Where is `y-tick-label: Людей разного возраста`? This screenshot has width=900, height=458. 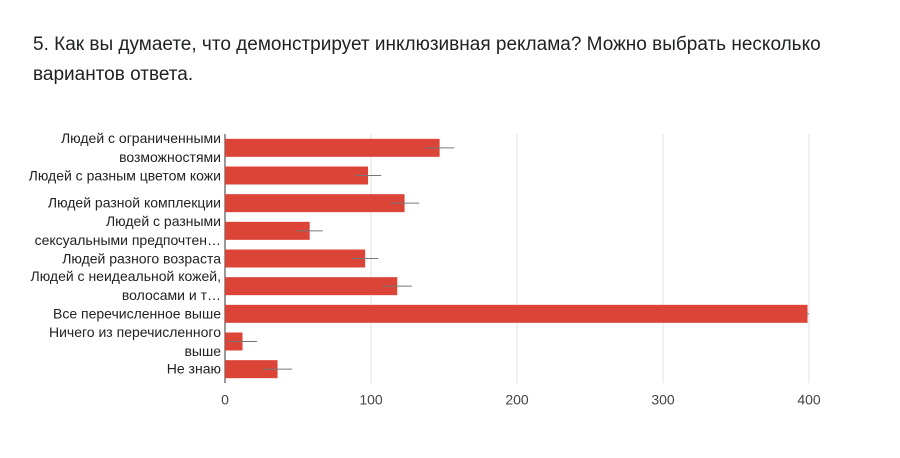
y-tick-label: Людей разного возраста is located at coordinates (141, 258).